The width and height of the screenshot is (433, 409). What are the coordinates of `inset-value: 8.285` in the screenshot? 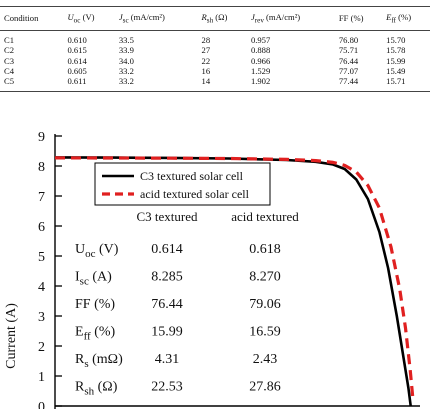 It's located at (167, 277).